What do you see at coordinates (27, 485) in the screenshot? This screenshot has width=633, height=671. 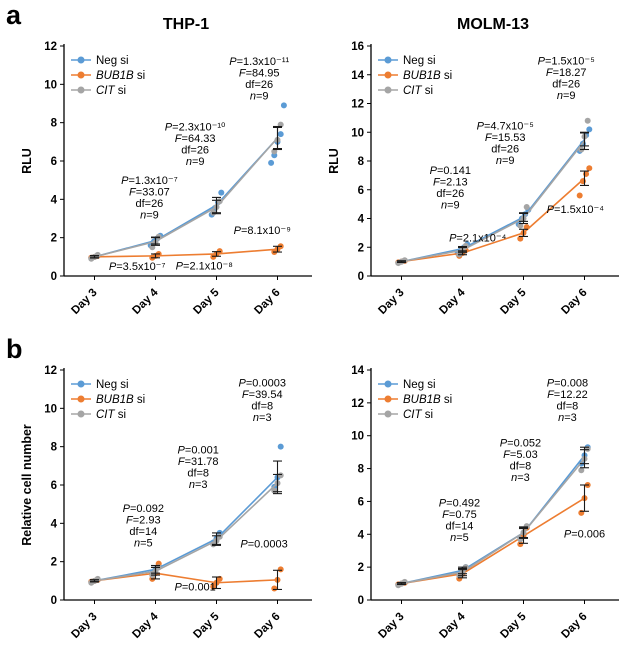 I see `svg-text: Relative cell number` at bounding box center [27, 485].